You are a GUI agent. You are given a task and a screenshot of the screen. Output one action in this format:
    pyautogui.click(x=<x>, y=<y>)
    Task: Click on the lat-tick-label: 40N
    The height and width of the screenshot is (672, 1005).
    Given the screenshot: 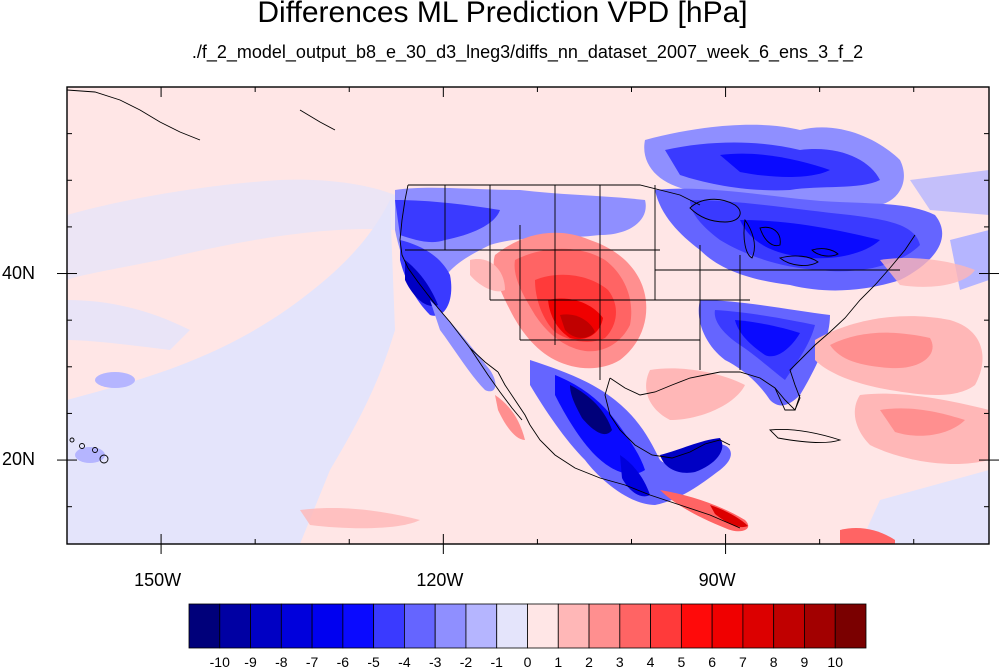 What is the action you would take?
    pyautogui.click(x=19, y=272)
    